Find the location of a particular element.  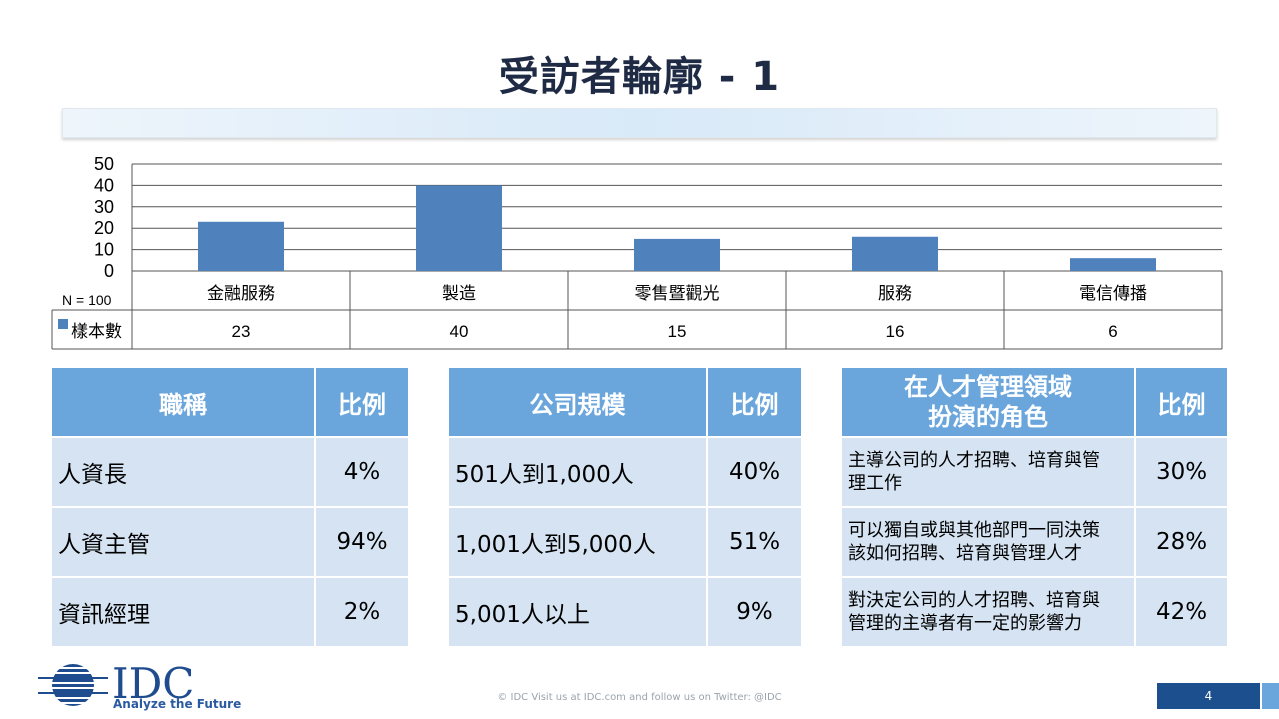

role-label-line2: 管理的主導者有一定的影響力 is located at coordinates (965, 623).